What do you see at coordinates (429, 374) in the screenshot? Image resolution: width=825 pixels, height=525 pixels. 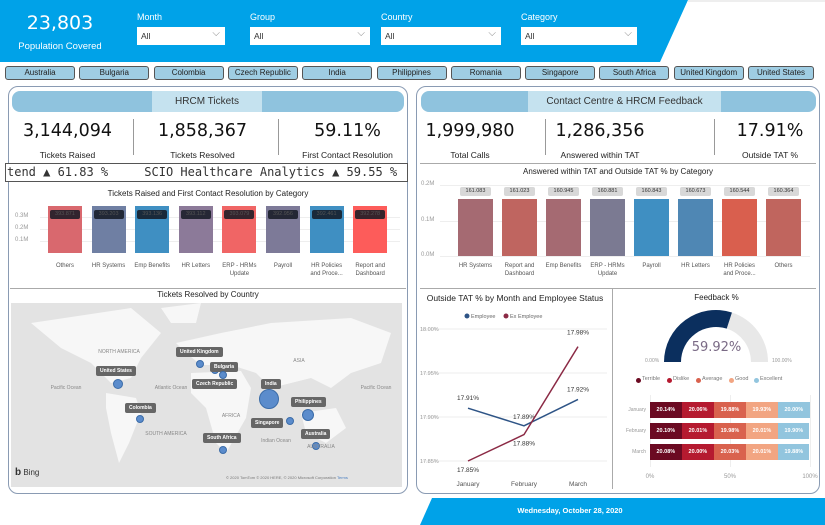 I see `y-tick-label: 17.95%` at bounding box center [429, 374].